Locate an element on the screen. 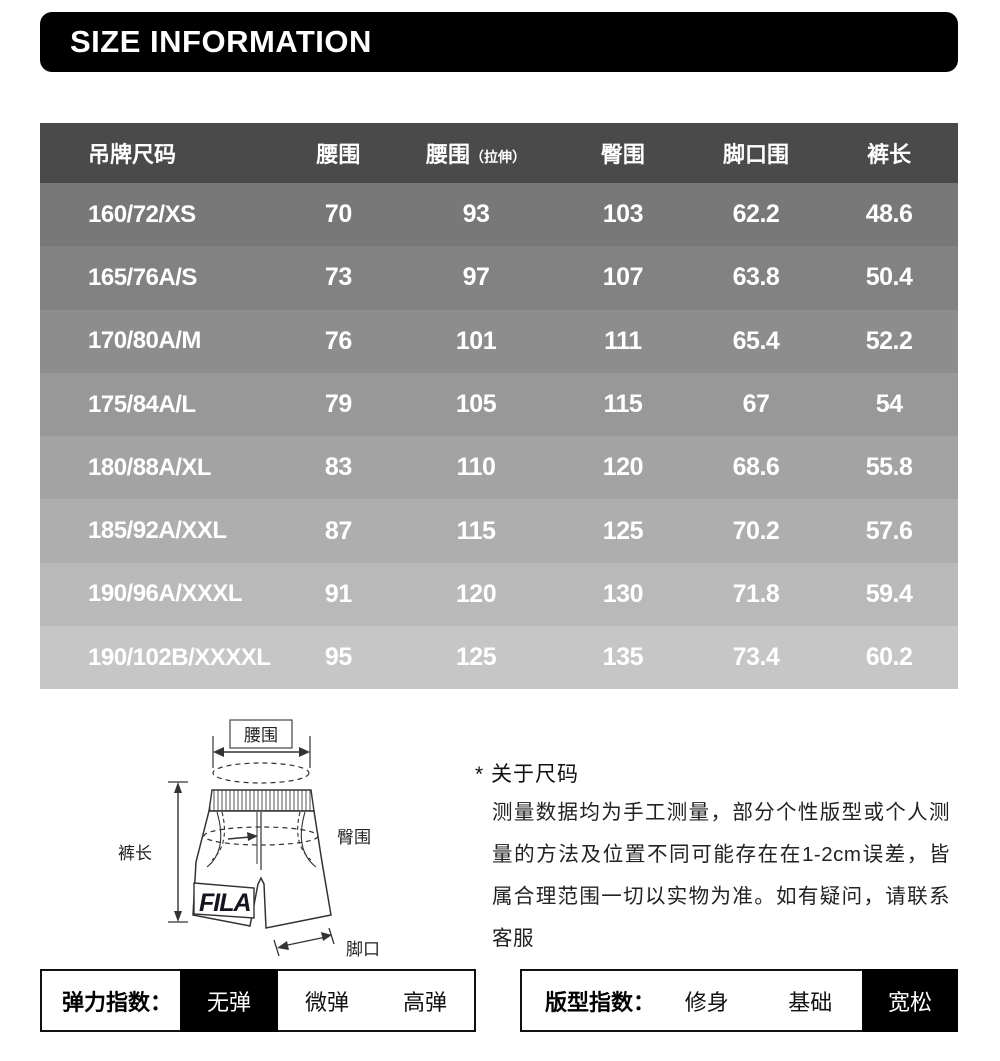 The height and width of the screenshot is (1061, 1000). elasticity-options: 微弹 高弹 is located at coordinates (376, 1001).